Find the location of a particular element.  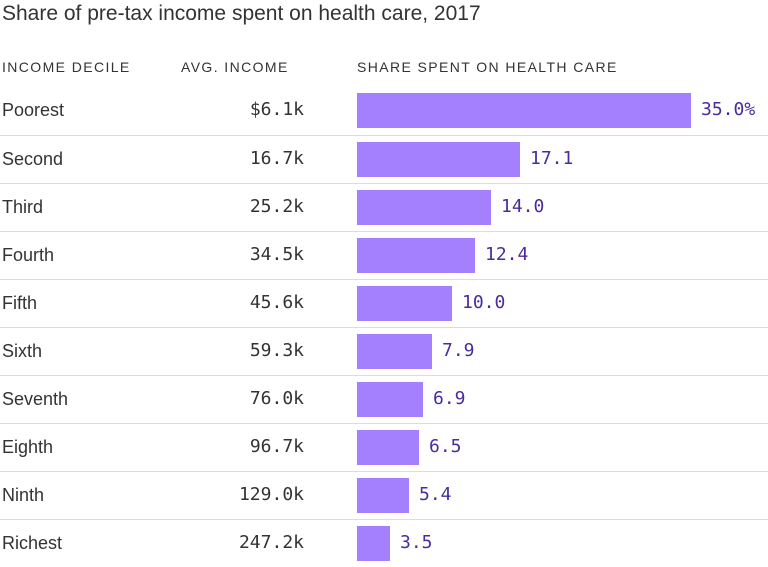

avg-income-value: 34.5k is located at coordinates (276, 254).